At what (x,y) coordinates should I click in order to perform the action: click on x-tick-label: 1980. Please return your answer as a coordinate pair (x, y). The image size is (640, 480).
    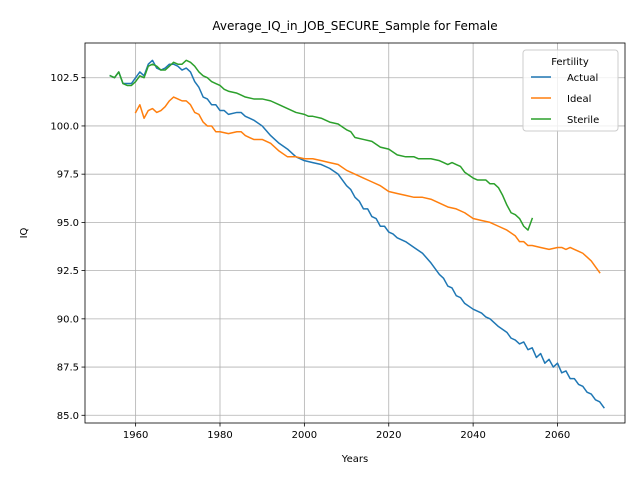
    Looking at the image, I should click on (219, 435).